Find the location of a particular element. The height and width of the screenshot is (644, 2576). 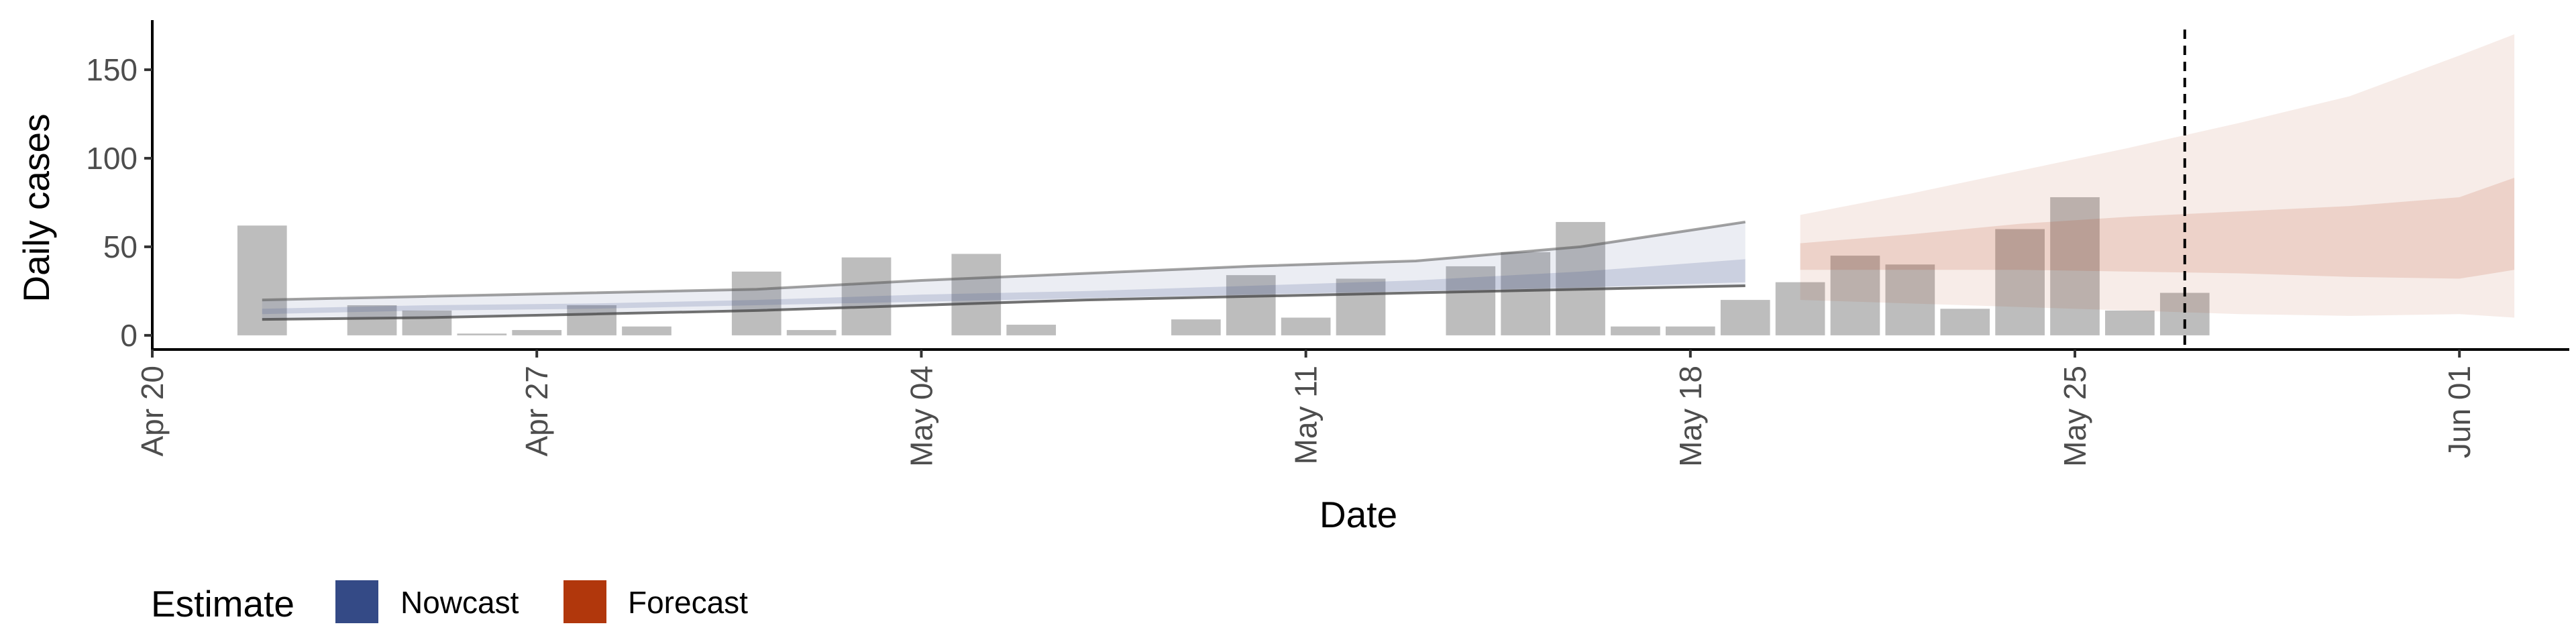

y-tick-label: 50 is located at coordinates (120, 246).